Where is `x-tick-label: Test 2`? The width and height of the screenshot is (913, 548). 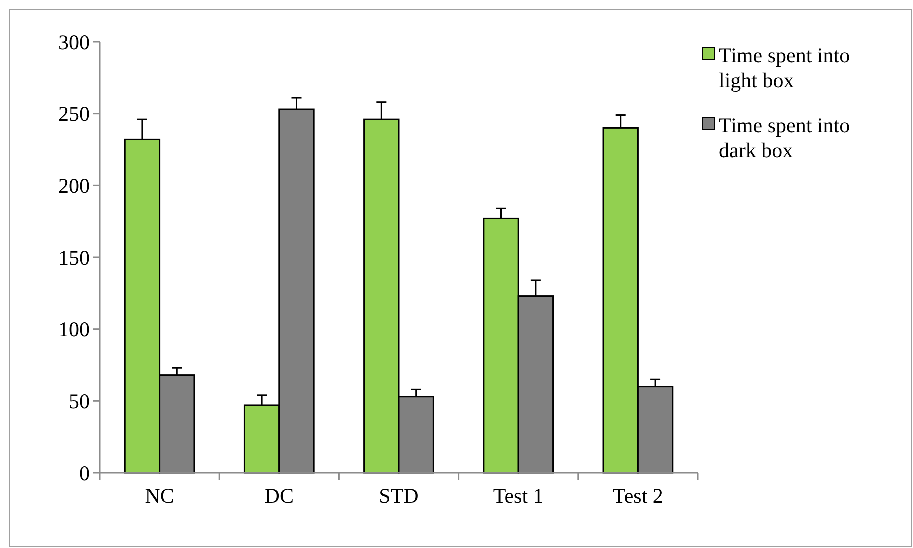
x-tick-label: Test 2 is located at coordinates (638, 496).